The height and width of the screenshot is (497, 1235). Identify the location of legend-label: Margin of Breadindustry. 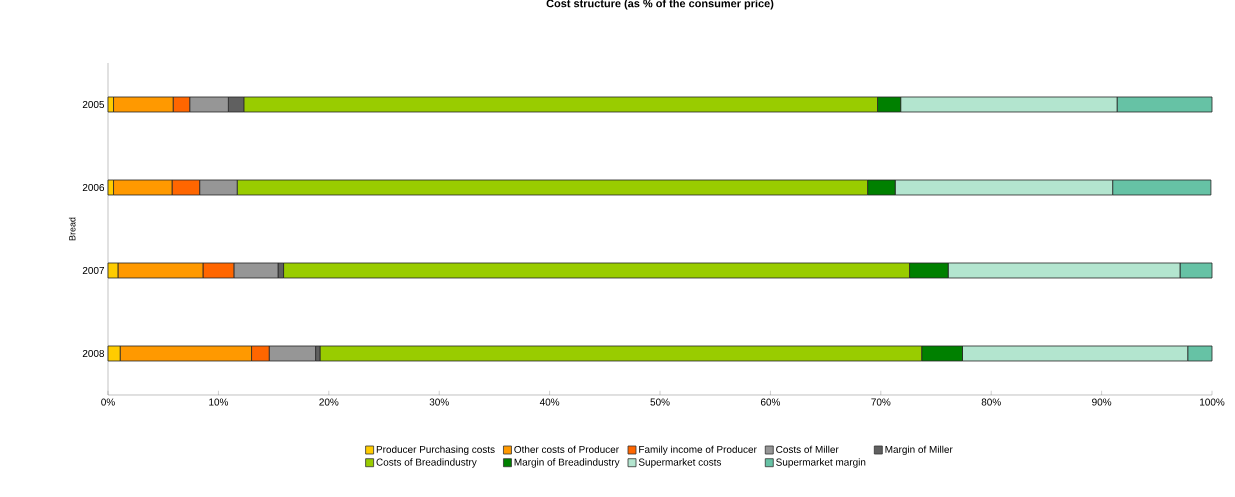
(567, 463).